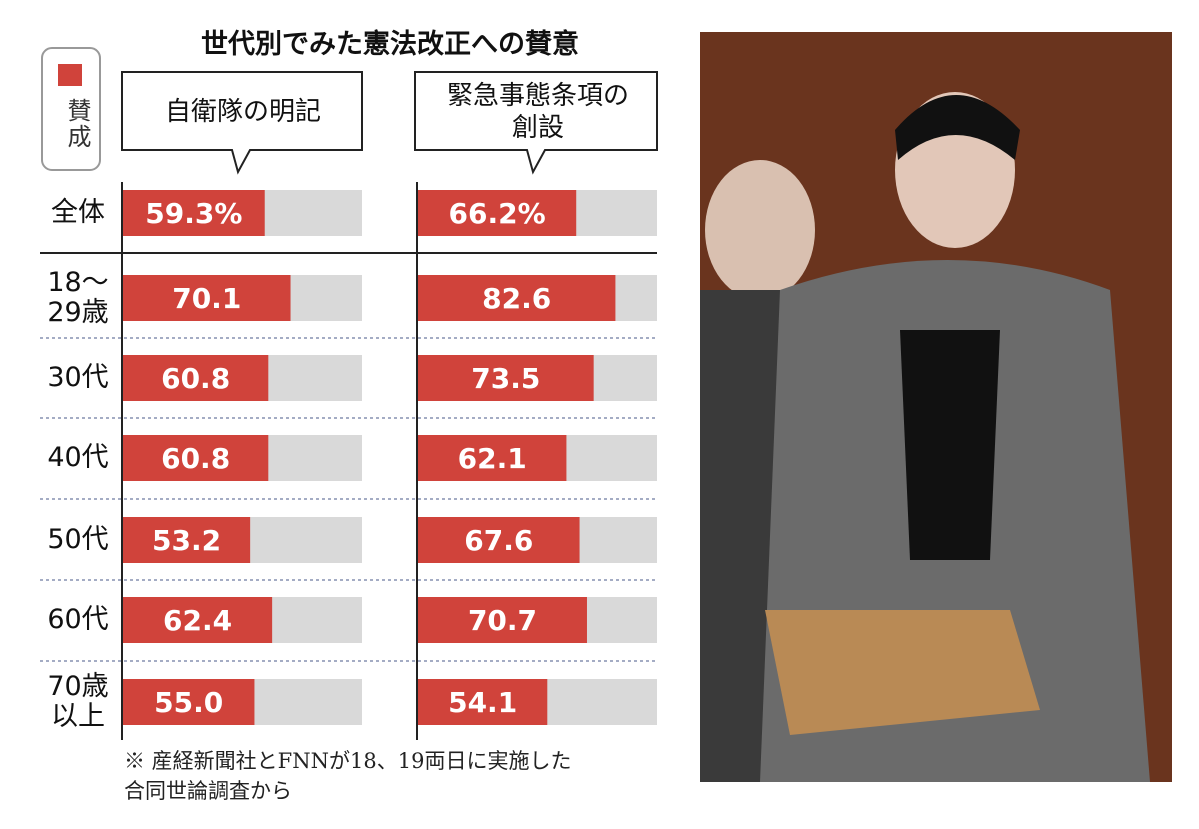  I want to click on legend-label: 賛成, so click(77, 124).